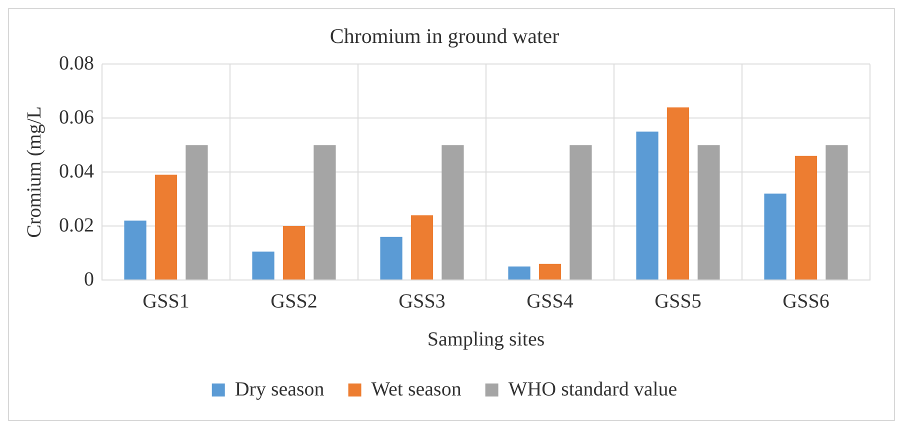 This screenshot has height=431, width=905. Describe the element at coordinates (89, 279) in the screenshot. I see `y-tick-label: 0` at that location.